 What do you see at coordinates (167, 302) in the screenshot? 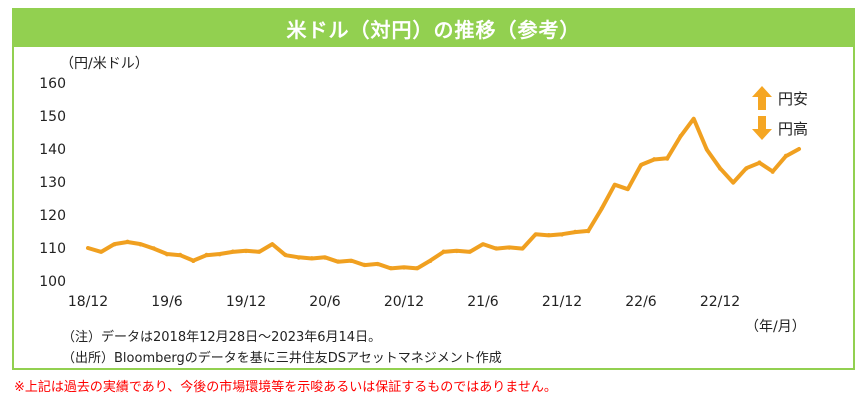
I see `x-tick-label: 19/6` at bounding box center [167, 302].